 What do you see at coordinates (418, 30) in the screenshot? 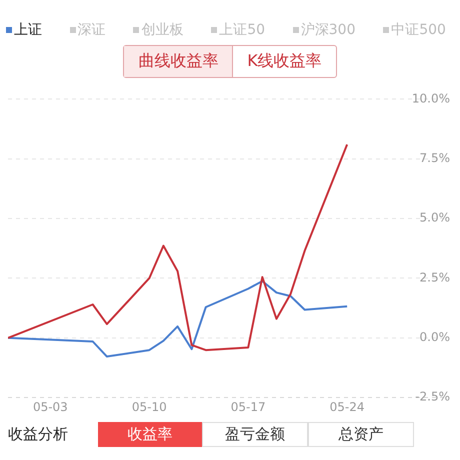
I see `text: 中证500` at bounding box center [418, 30].